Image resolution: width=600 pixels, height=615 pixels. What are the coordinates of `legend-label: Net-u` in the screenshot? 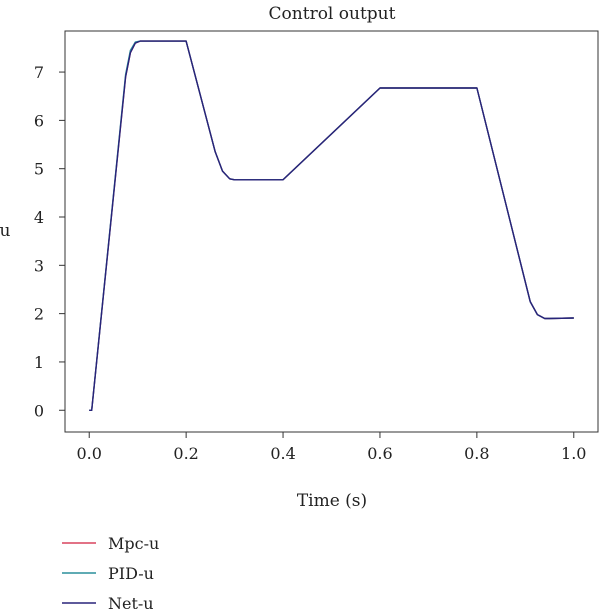 It's located at (131, 603).